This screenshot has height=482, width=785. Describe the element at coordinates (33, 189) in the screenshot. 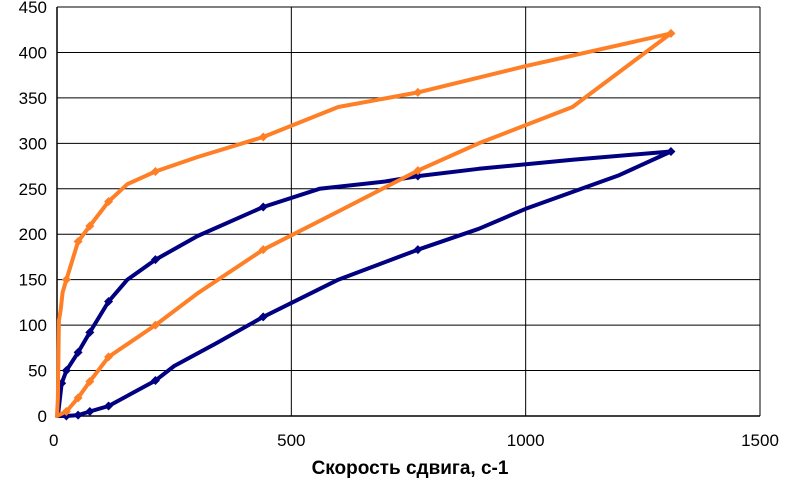

I see `y-tick-label: 250` at that location.